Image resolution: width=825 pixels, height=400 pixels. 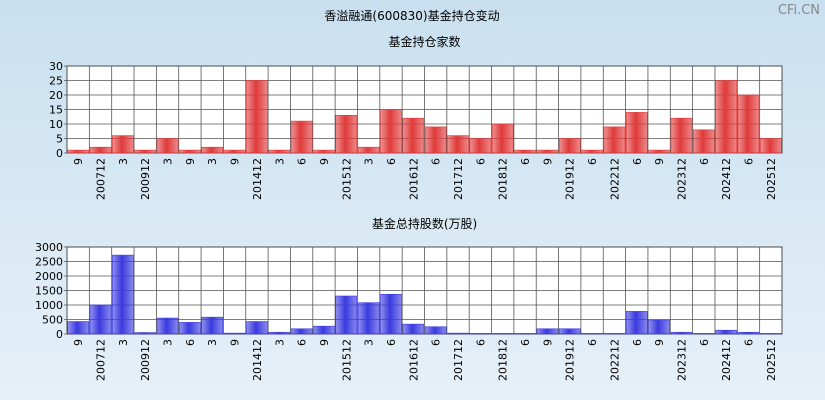 I want to click on y-tick-label: 500, so click(x=52, y=320).